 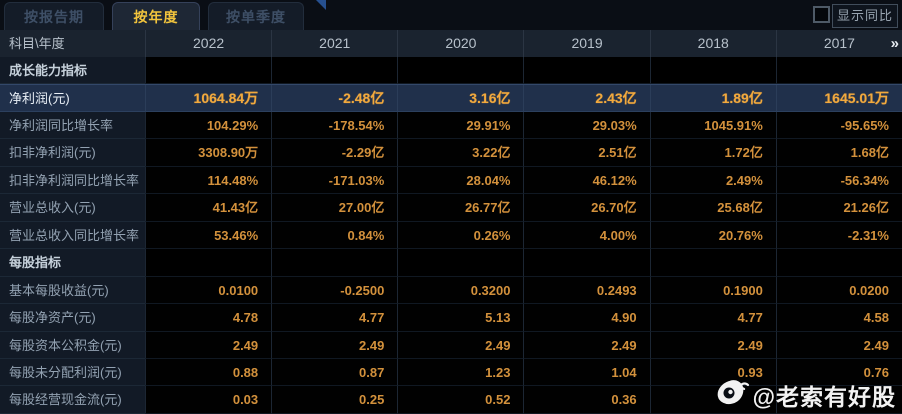 I want to click on value-cell: -95.65%, so click(x=838, y=125).